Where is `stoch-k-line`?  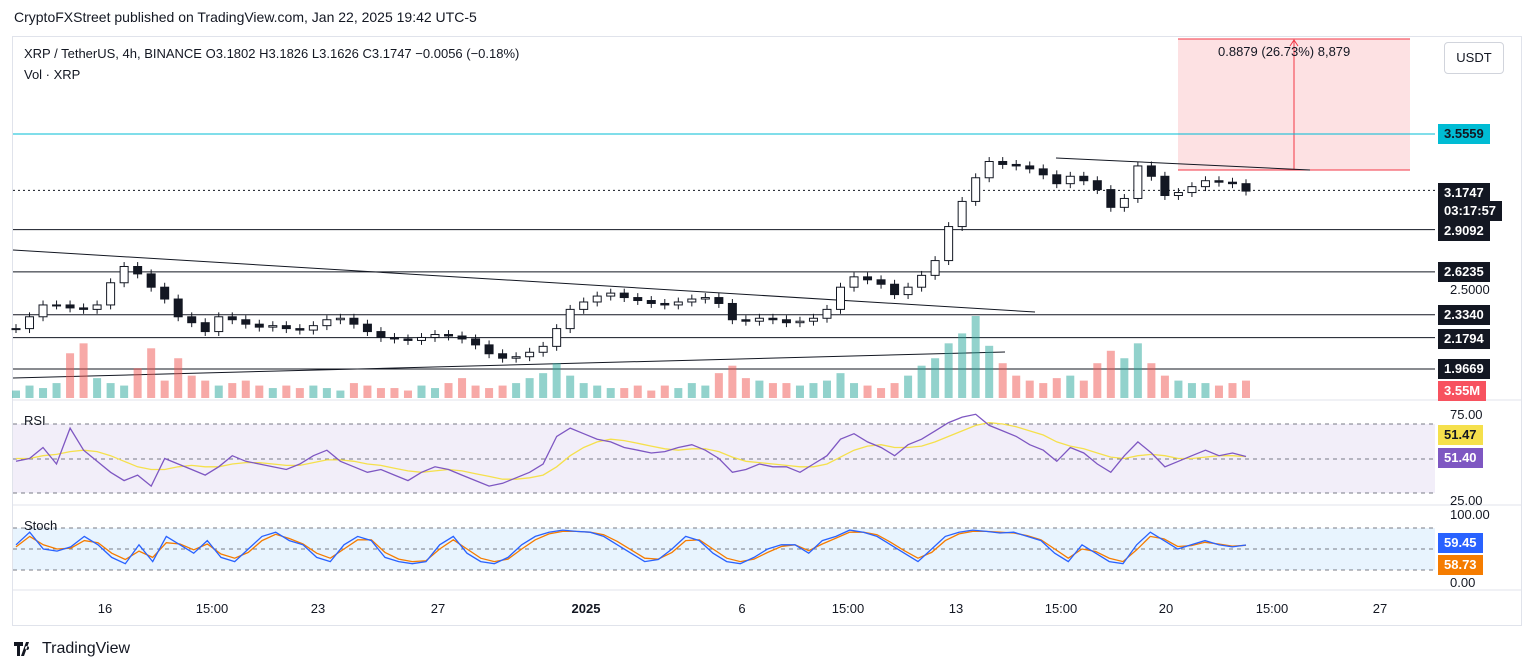 stoch-k-line is located at coordinates (631, 547).